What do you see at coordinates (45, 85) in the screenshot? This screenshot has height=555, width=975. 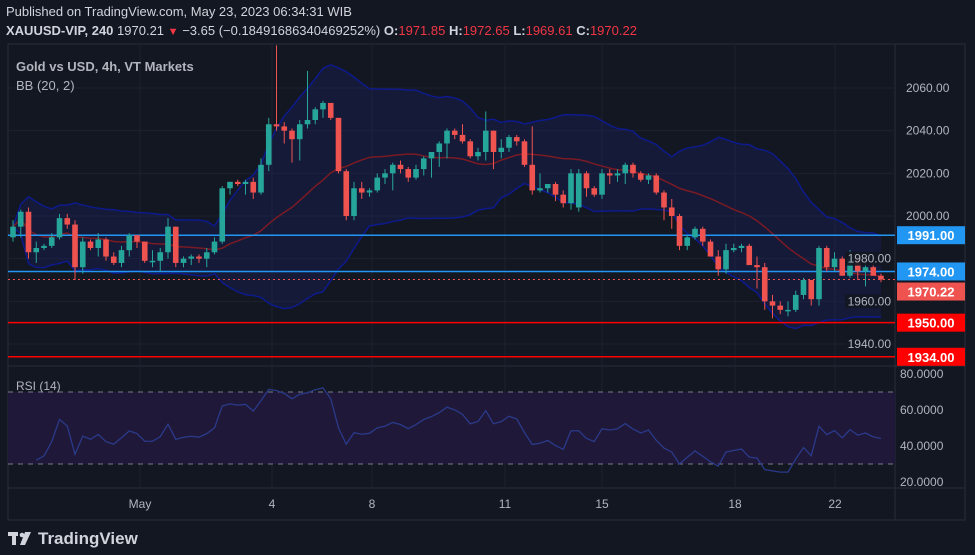 I see `bb-legend: BB (20, 2)` at bounding box center [45, 85].